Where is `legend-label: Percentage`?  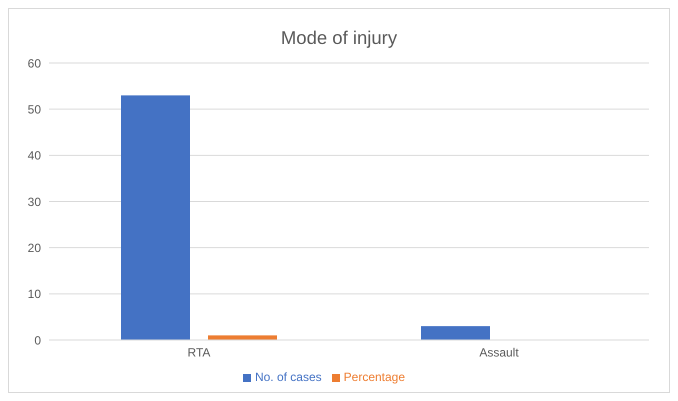 legend-label: Percentage is located at coordinates (375, 377).